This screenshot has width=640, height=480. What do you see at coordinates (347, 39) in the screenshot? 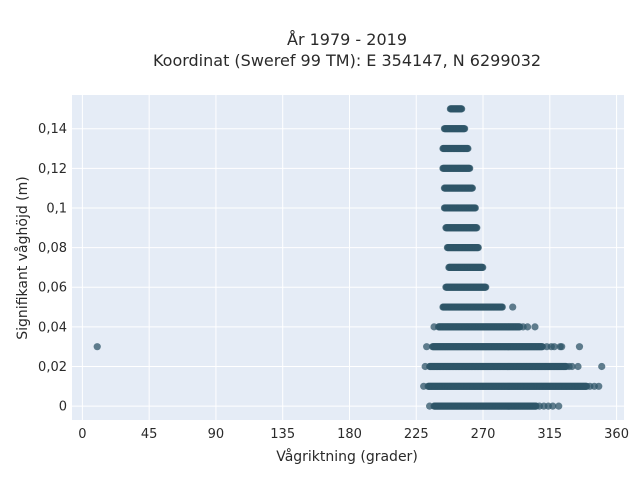
I see `chart-title: År 1979 - 2019` at bounding box center [347, 39].